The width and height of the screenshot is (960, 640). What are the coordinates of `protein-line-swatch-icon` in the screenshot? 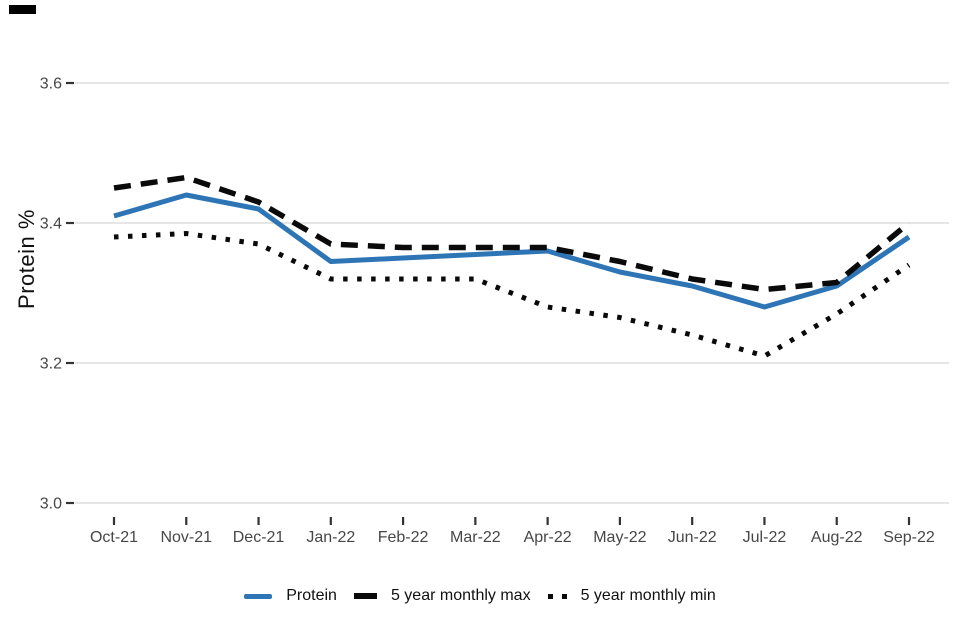 It's located at (258, 596).